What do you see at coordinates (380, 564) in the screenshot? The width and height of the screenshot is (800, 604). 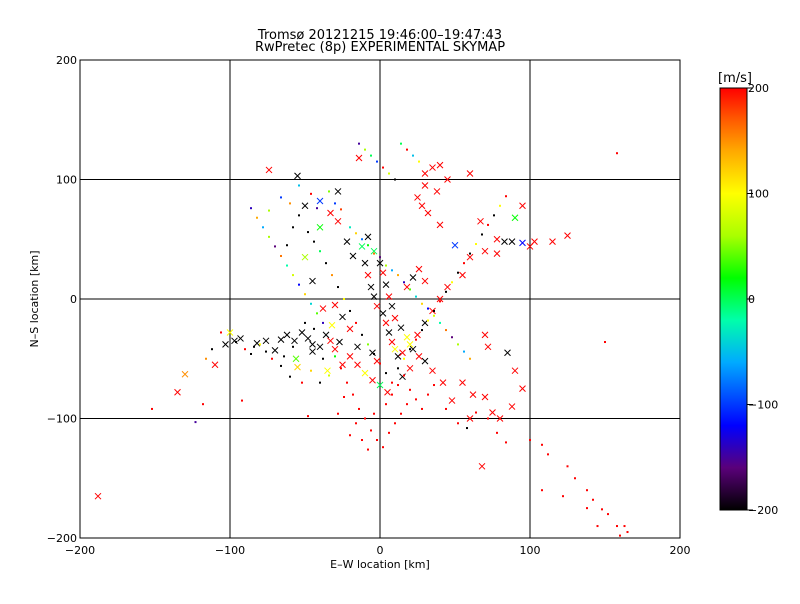 I see `x-axis-label: E–W location [km]` at bounding box center [380, 564].